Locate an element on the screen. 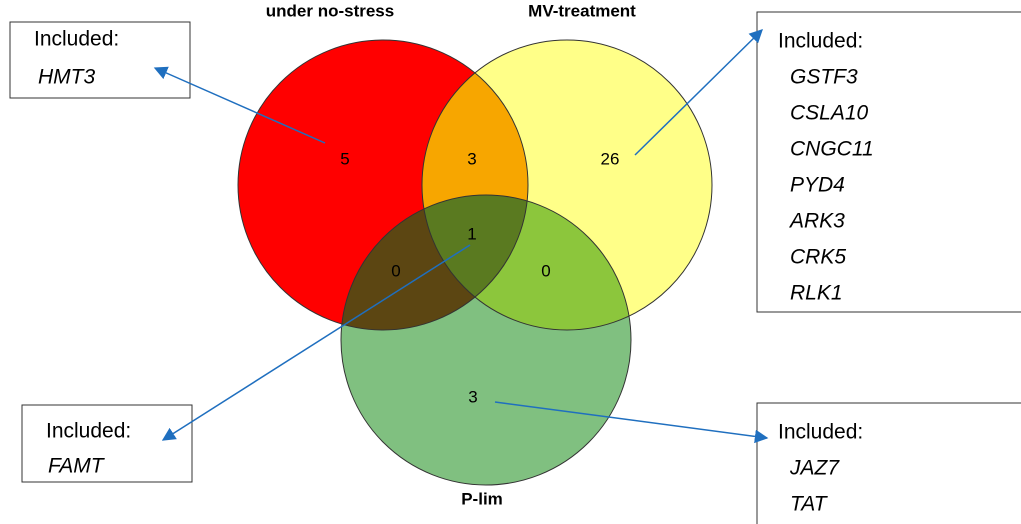  gene-name: PYD4 is located at coordinates (817, 185).